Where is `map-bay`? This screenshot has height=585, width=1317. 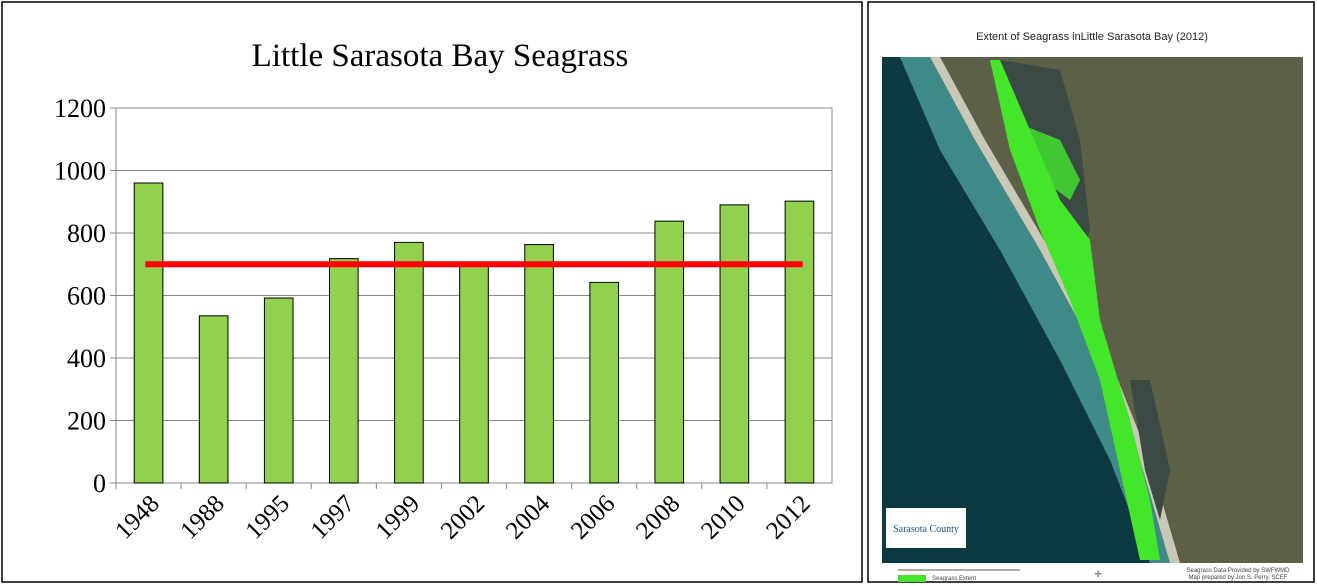
map-bay is located at coordinates (1150, 450).